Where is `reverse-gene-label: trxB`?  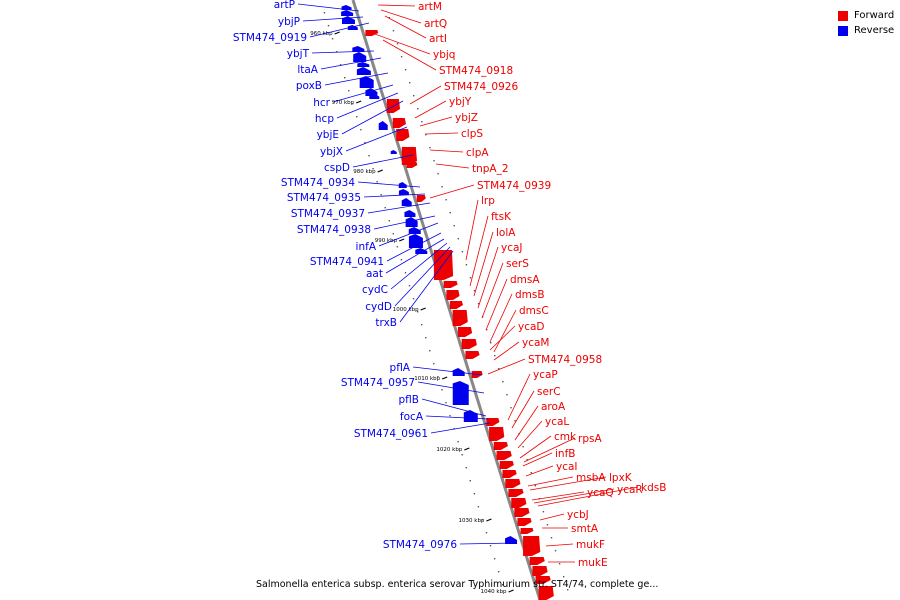 reverse-gene-label: trxB is located at coordinates (386, 323).